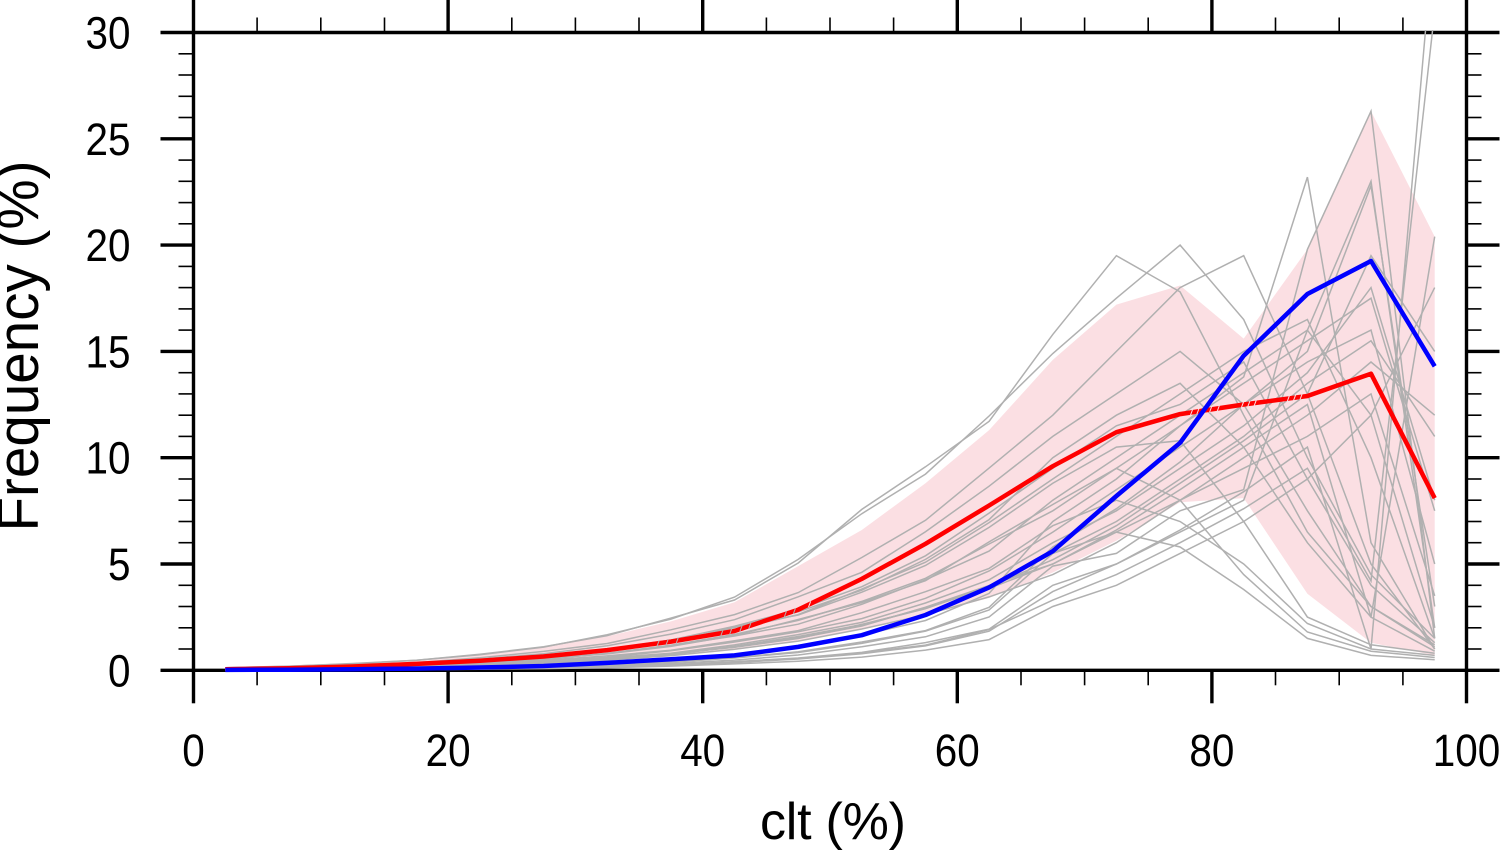  Describe the element at coordinates (108, 458) in the screenshot. I see `svg-text: 10` at that location.